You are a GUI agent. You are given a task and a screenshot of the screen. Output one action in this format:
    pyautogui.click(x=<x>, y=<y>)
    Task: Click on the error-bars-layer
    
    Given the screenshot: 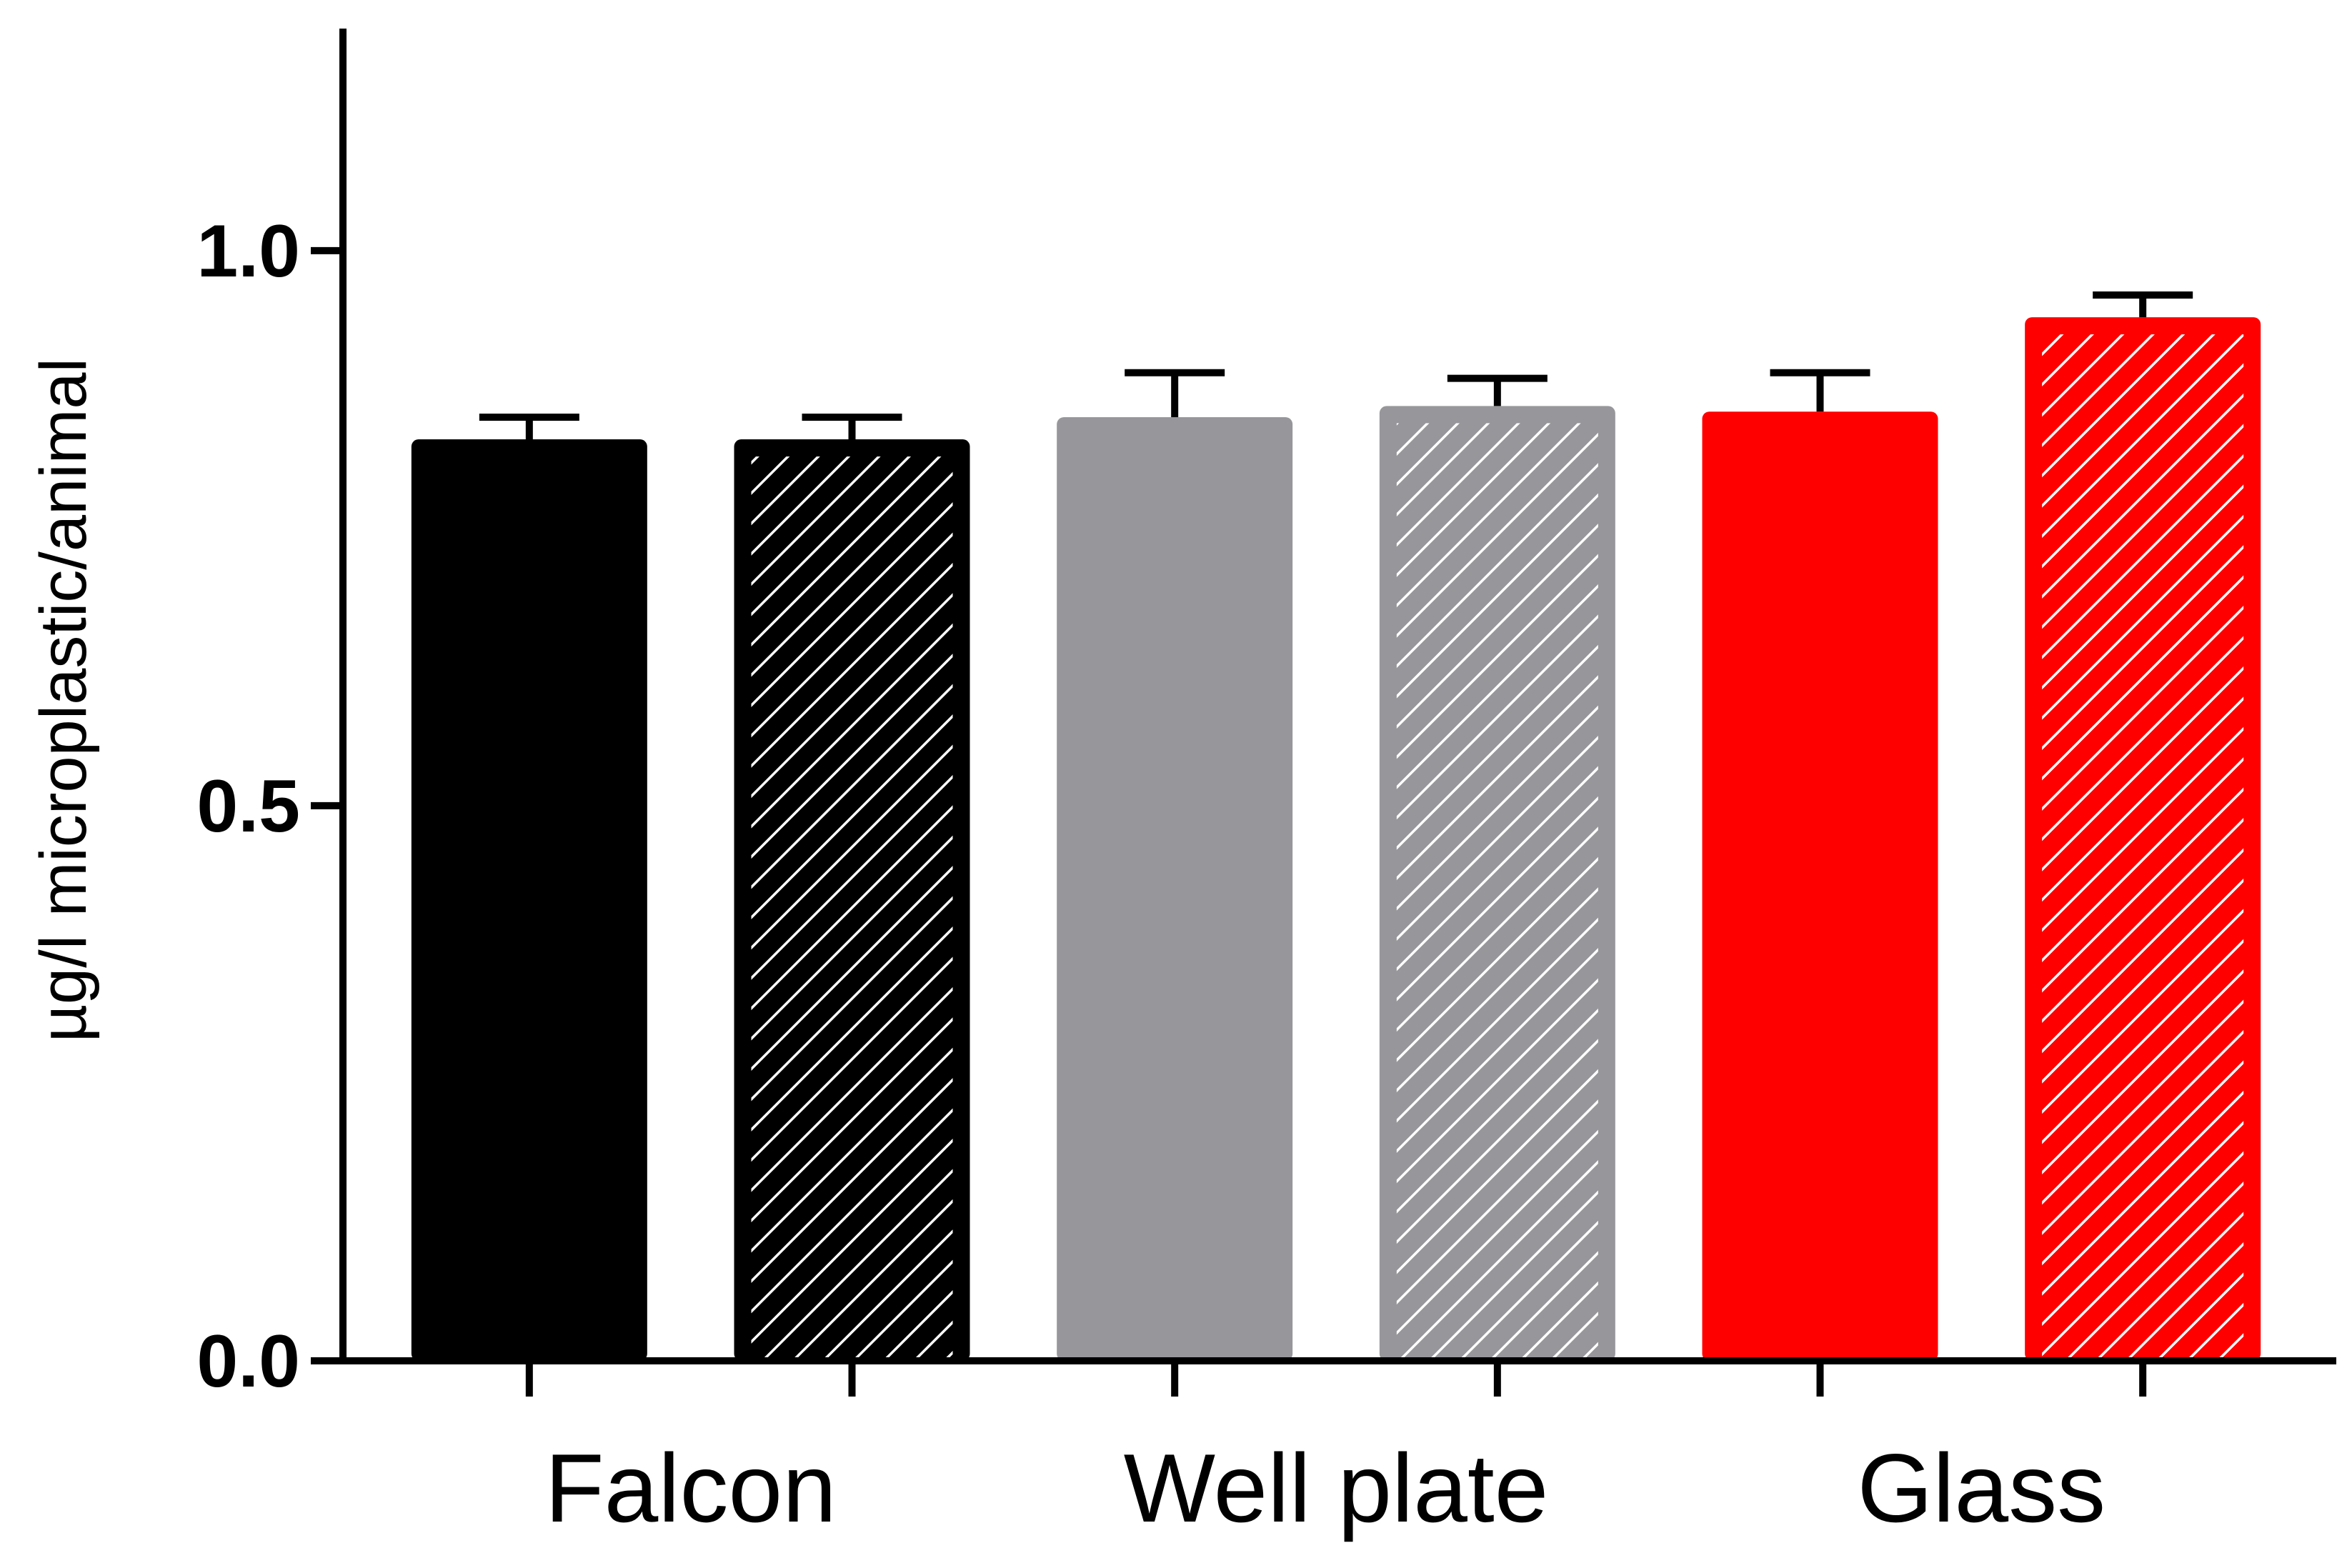 What is the action you would take?
    pyautogui.click(x=1336, y=365)
    